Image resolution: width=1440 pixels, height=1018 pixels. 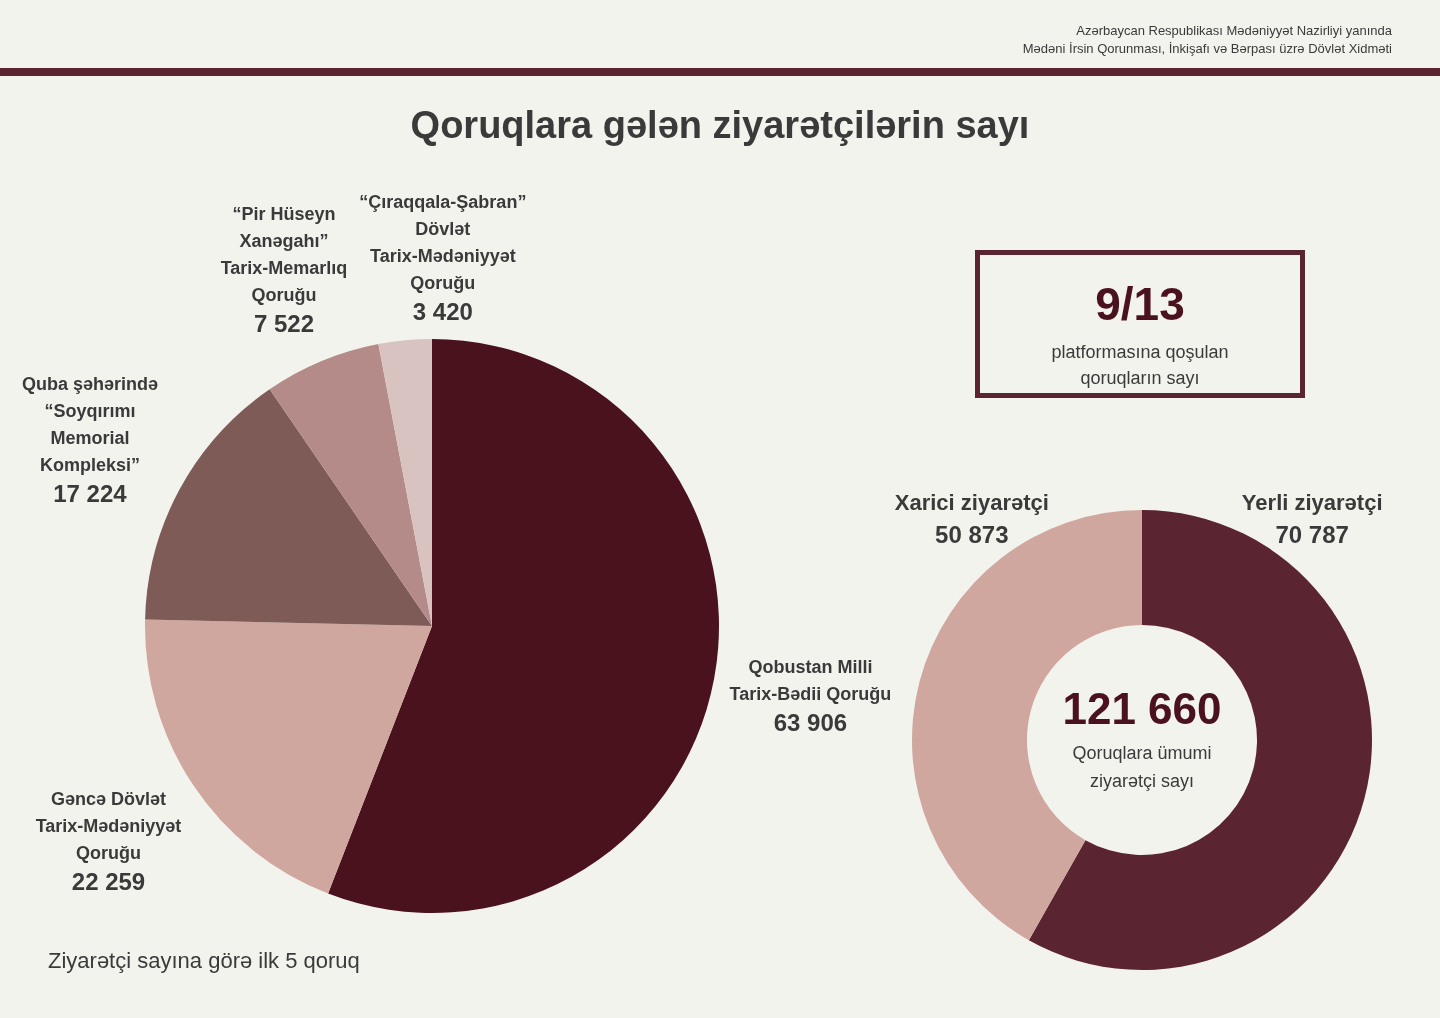 What do you see at coordinates (1312, 503) in the screenshot?
I see `slice-label: Yerli ziyarətçi` at bounding box center [1312, 503].